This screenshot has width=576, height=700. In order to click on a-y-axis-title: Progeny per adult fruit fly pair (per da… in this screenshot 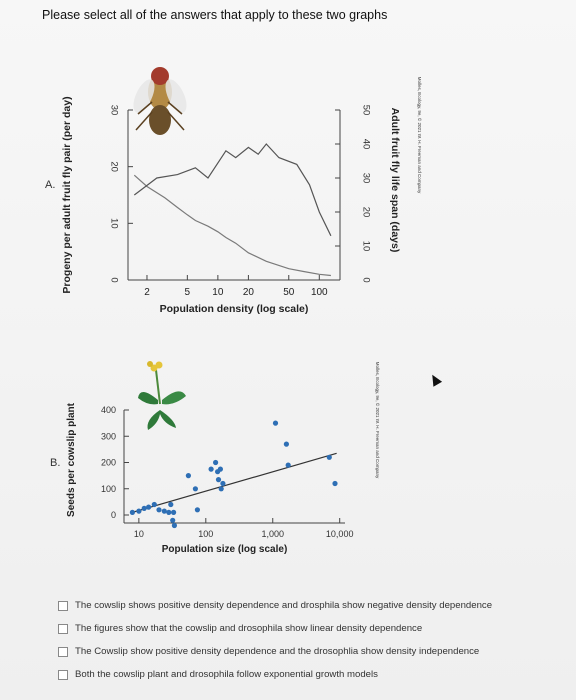, I will do `click(67, 194)`.